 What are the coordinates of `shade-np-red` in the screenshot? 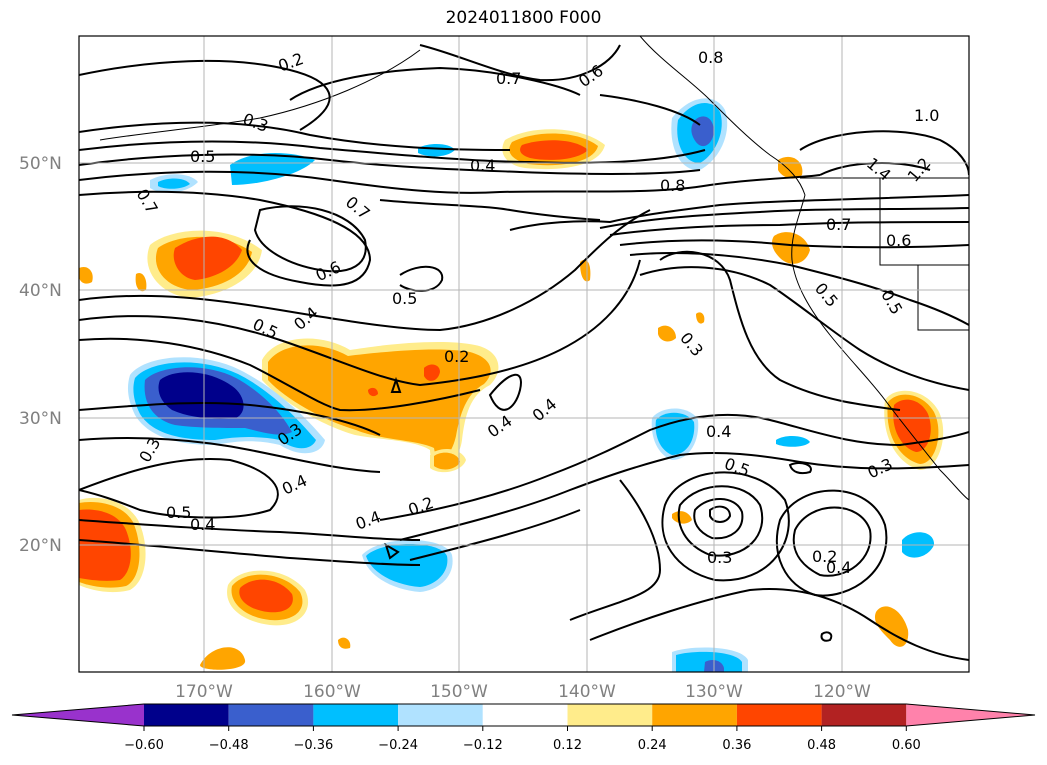 It's located at (554, 150).